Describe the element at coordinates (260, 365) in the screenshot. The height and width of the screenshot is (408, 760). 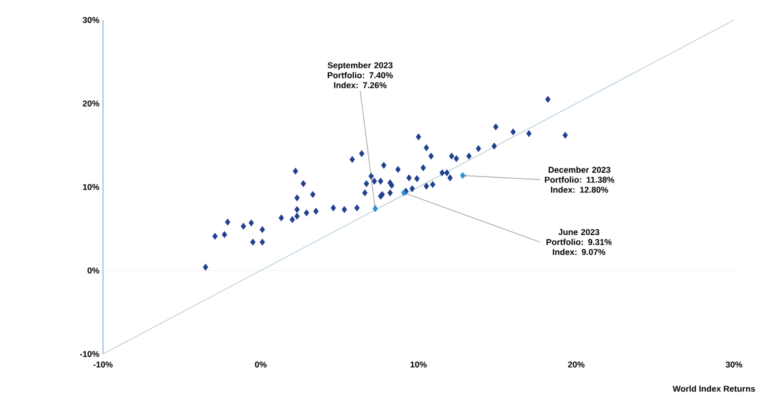
I see `x-tick-label: 0%` at that location.